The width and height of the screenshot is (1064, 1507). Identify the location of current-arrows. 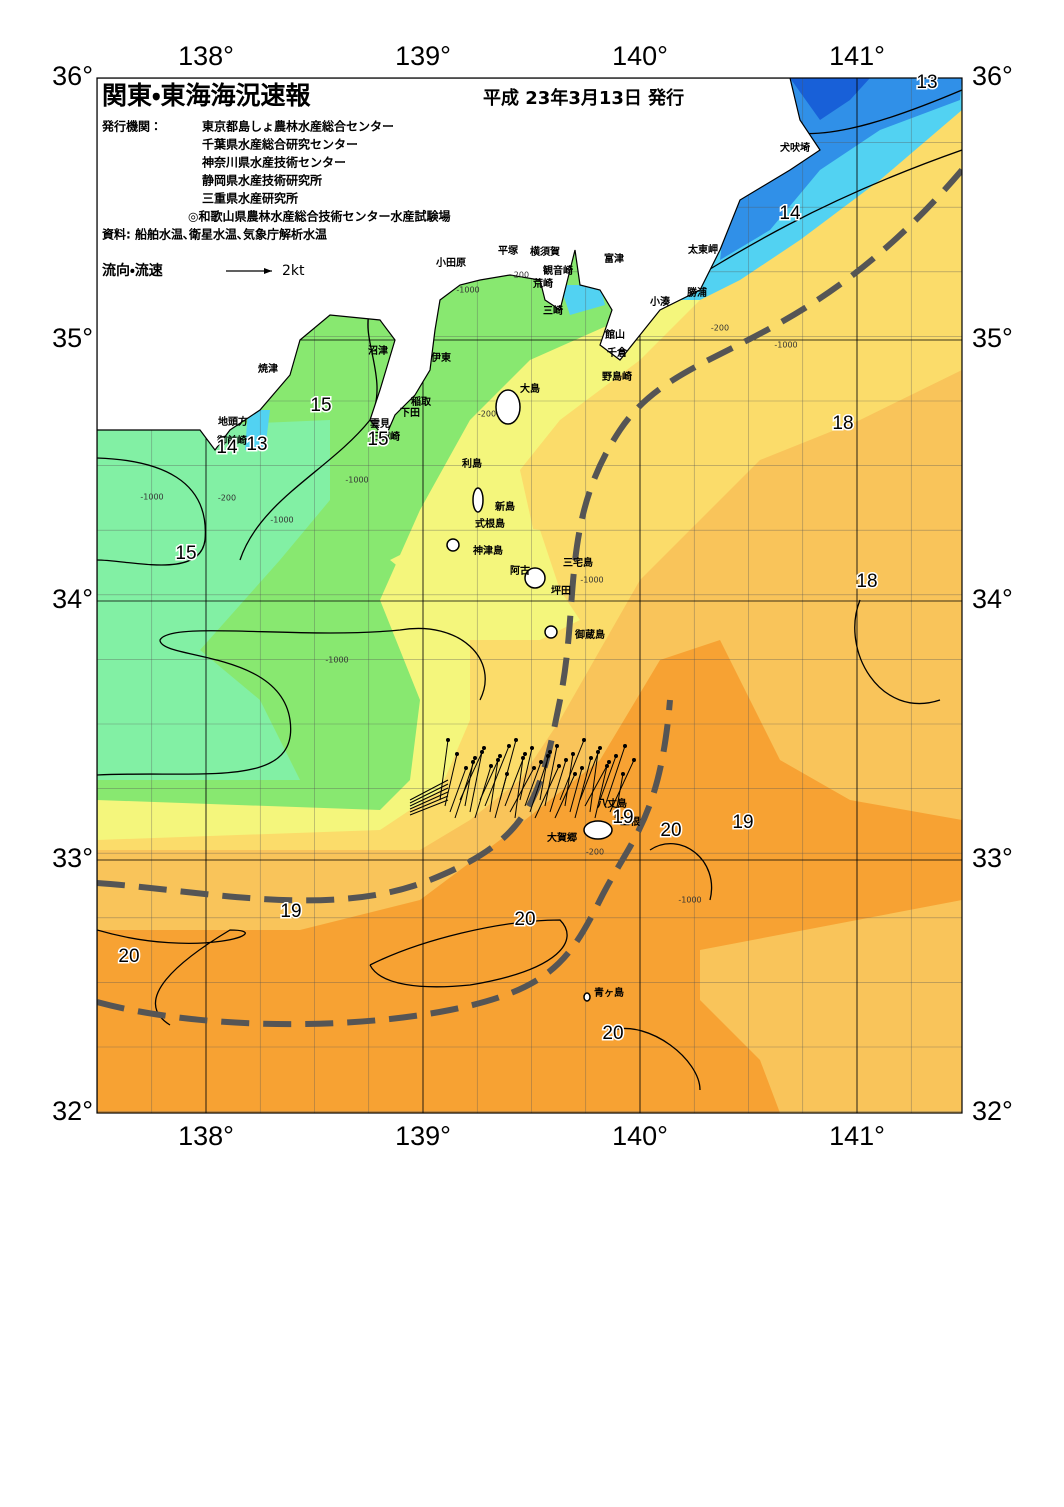
(522, 778).